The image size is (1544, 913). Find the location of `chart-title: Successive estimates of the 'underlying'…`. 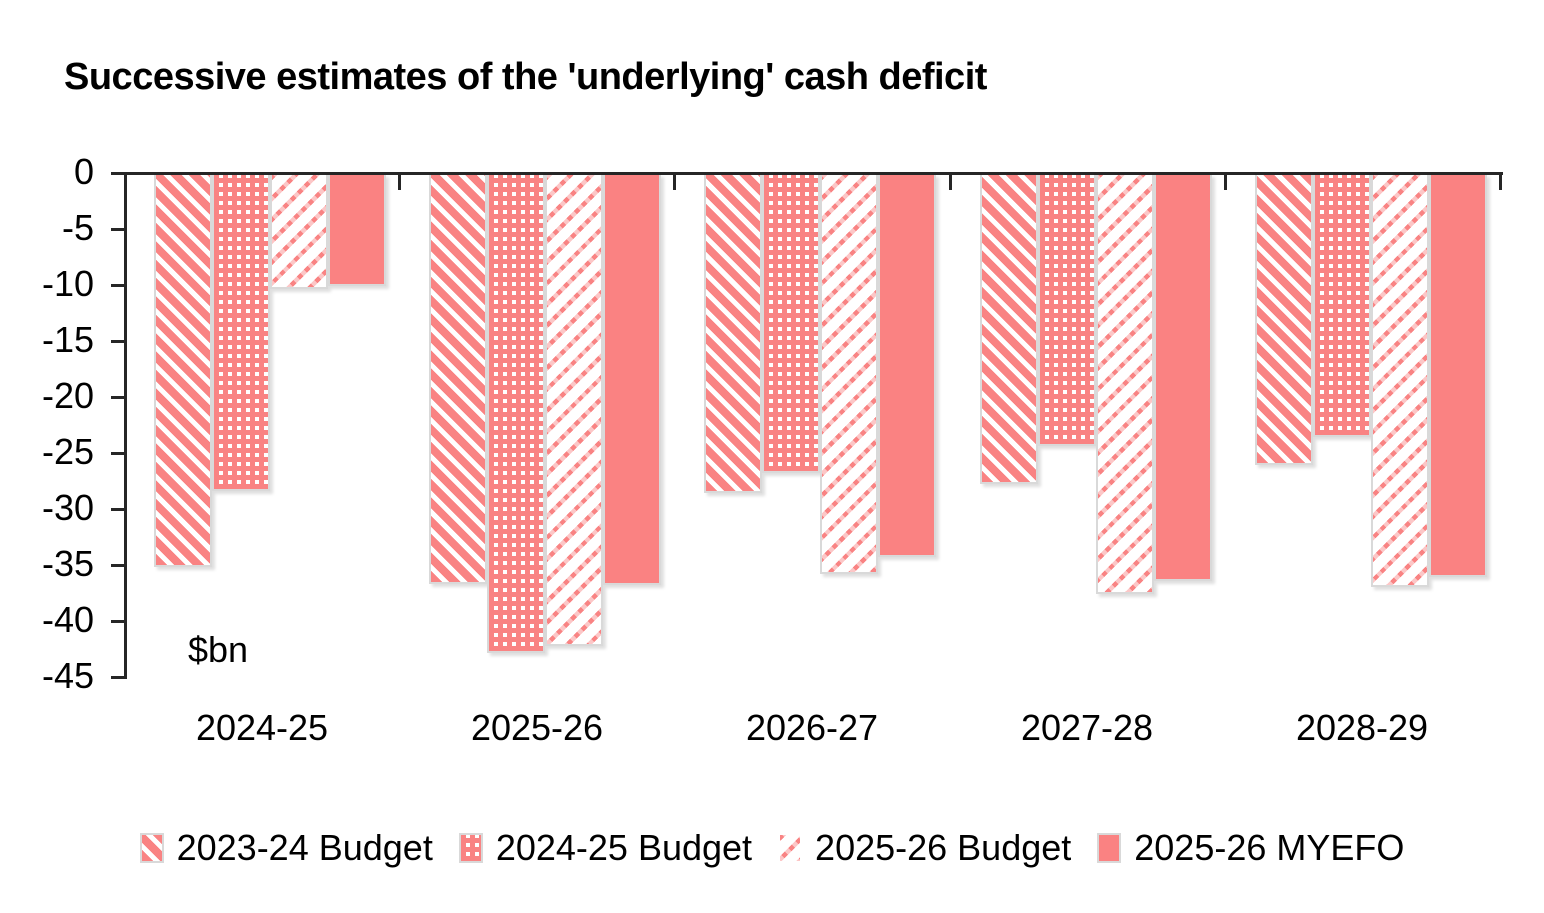

chart-title: Successive estimates of the 'underlying'… is located at coordinates (525, 77).